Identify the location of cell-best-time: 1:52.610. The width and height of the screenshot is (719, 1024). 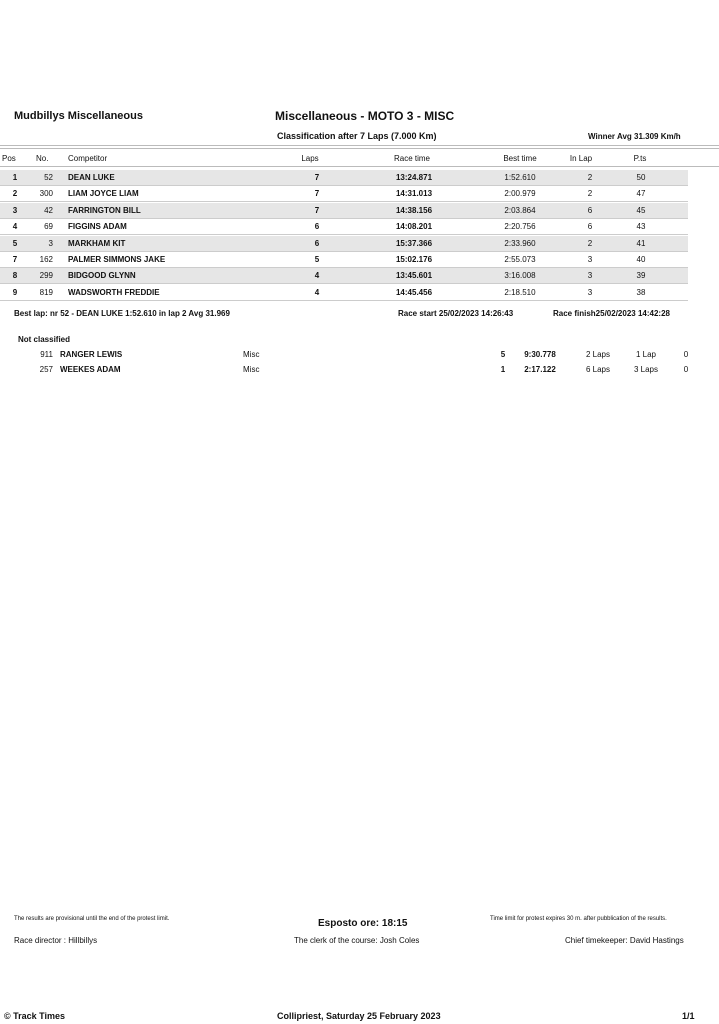
(520, 177).